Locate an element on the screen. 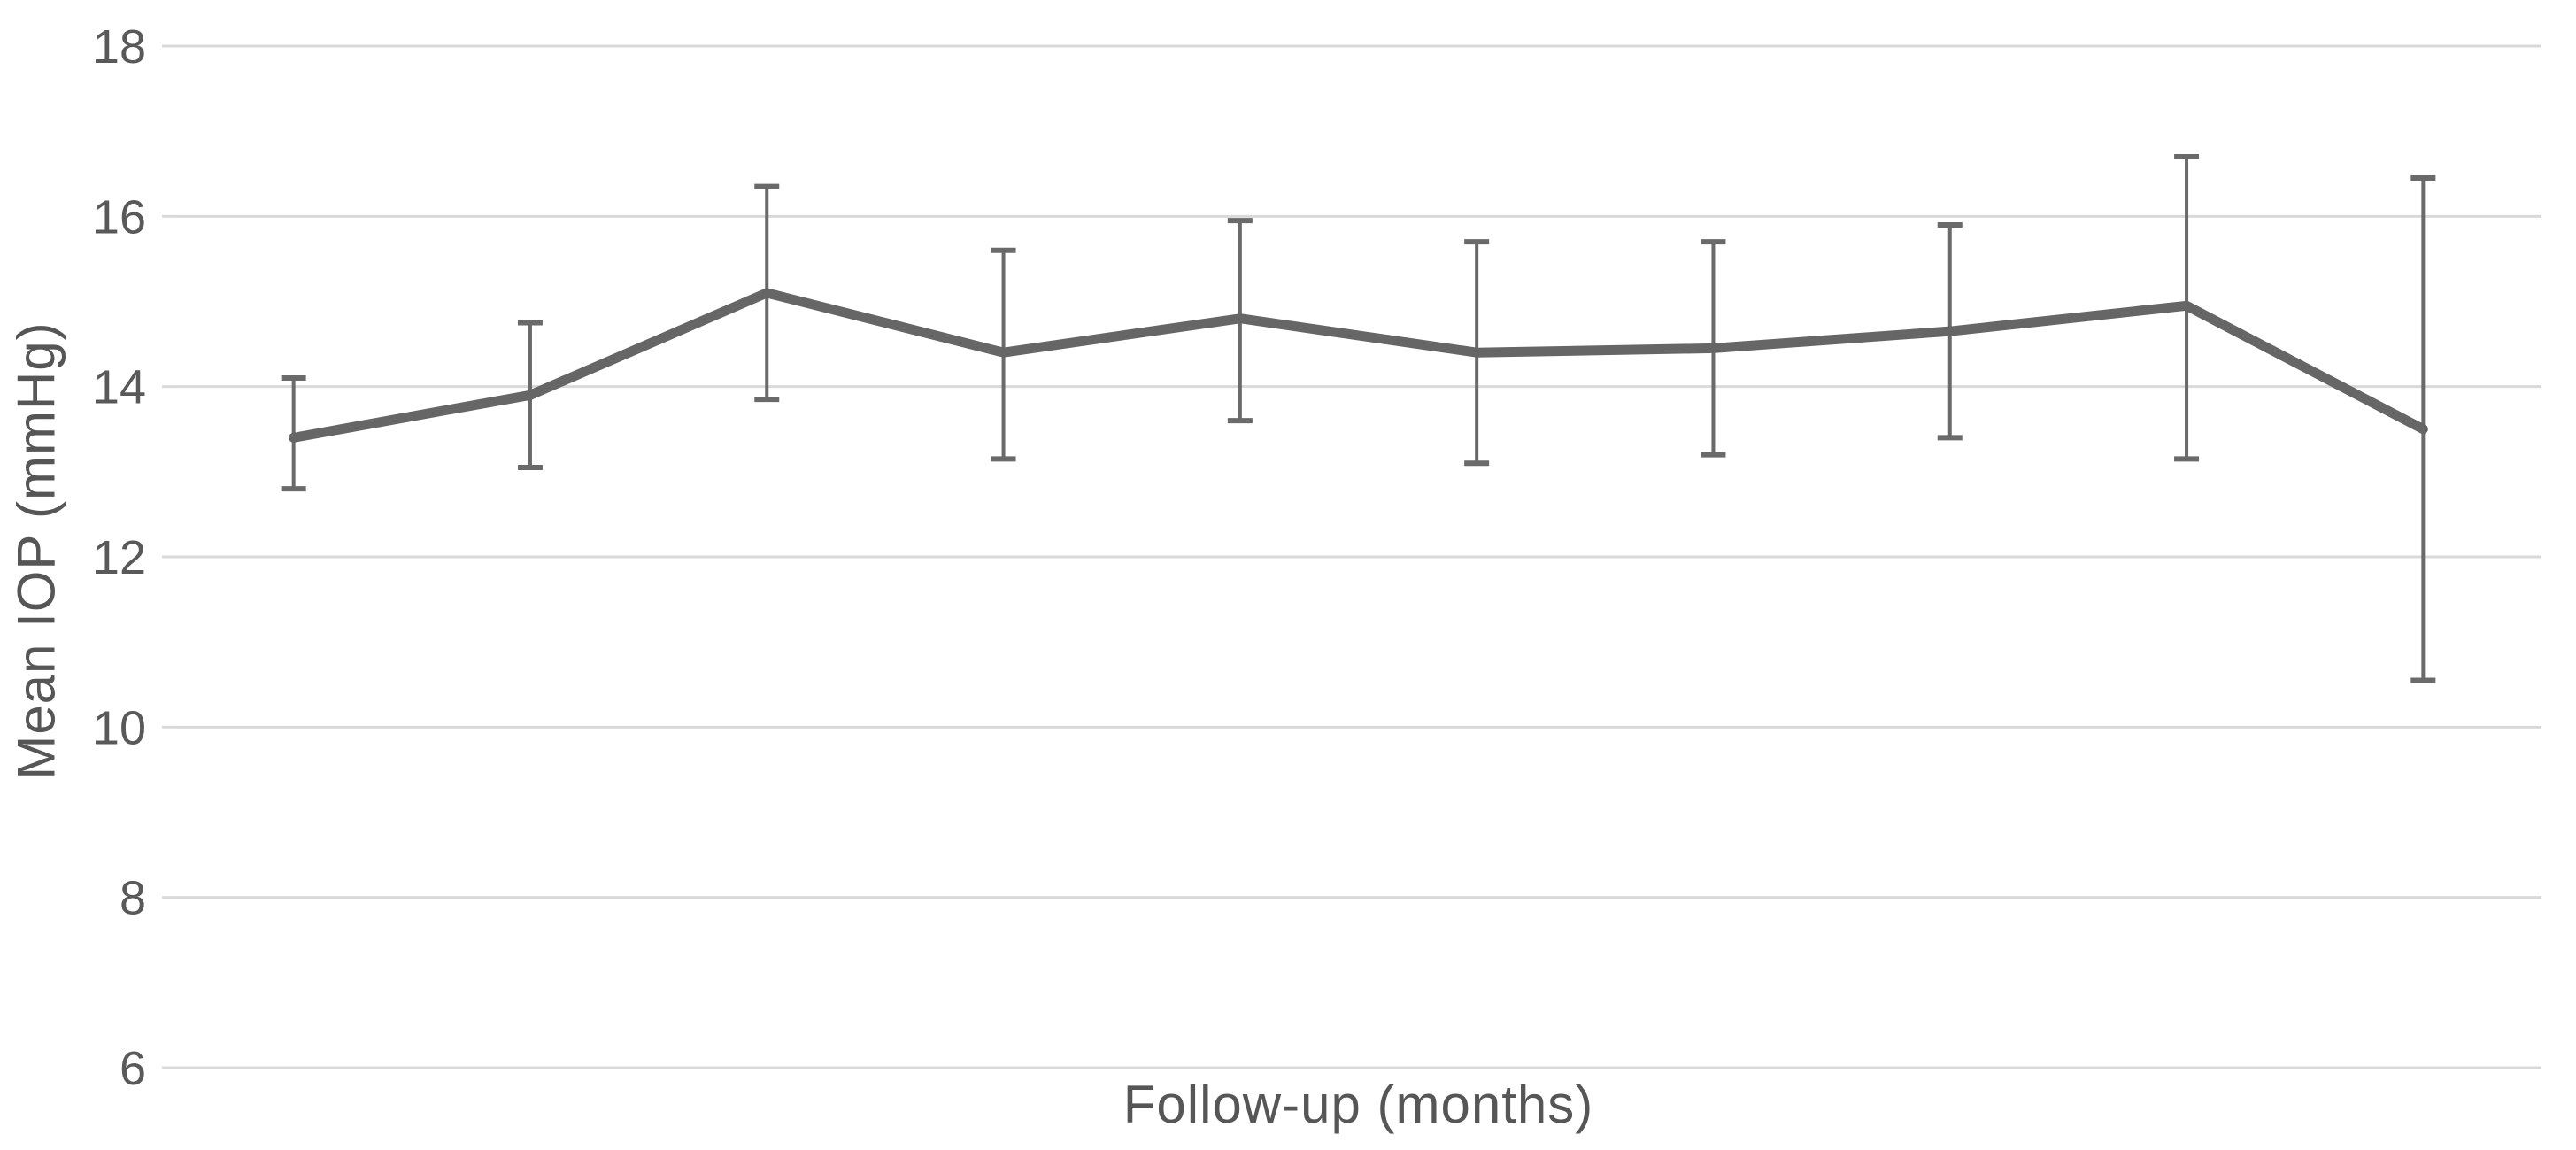 The width and height of the screenshot is (2576, 1150). y-tick-label: 14 is located at coordinates (119, 388).